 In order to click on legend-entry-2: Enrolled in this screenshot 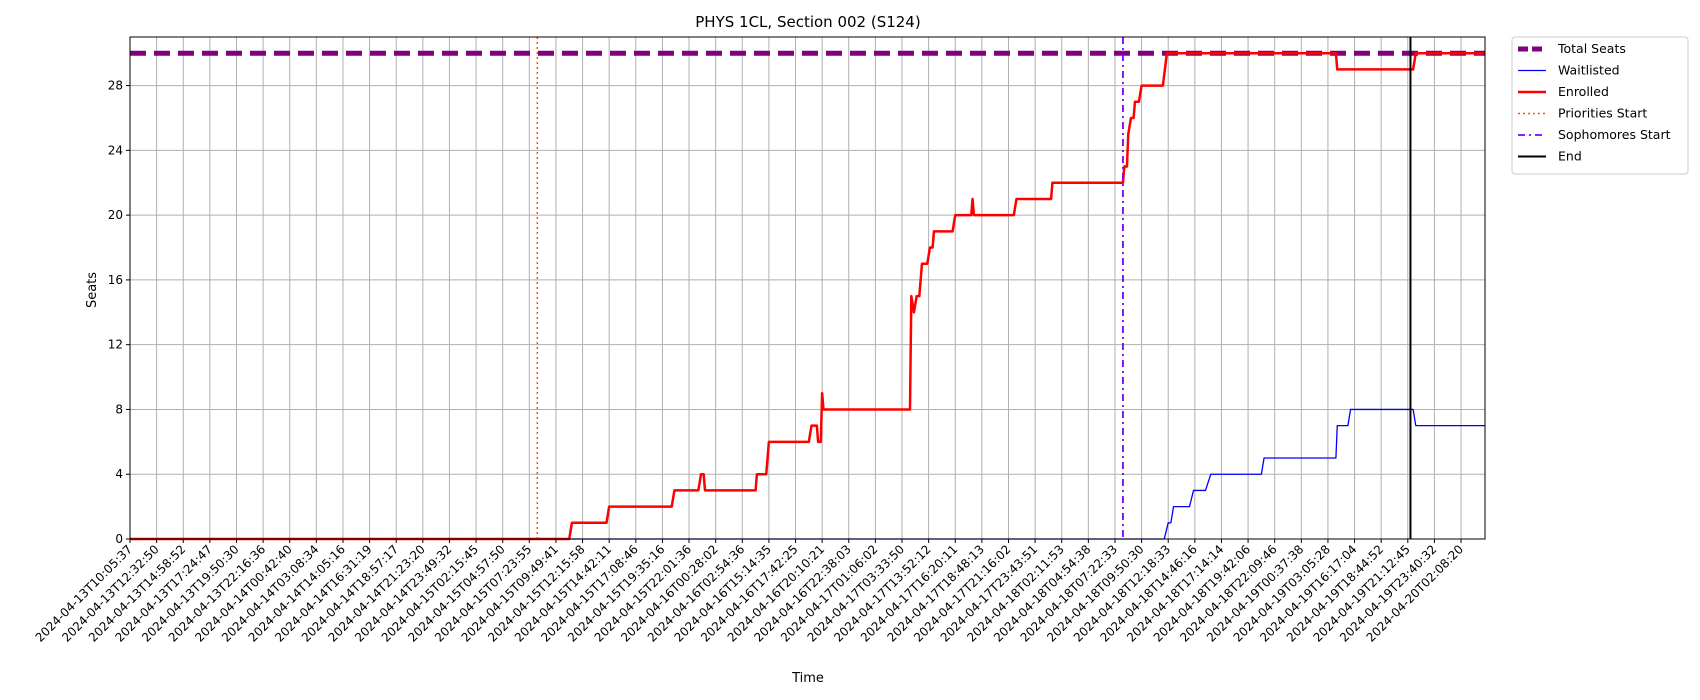, I will do `click(1583, 91)`.